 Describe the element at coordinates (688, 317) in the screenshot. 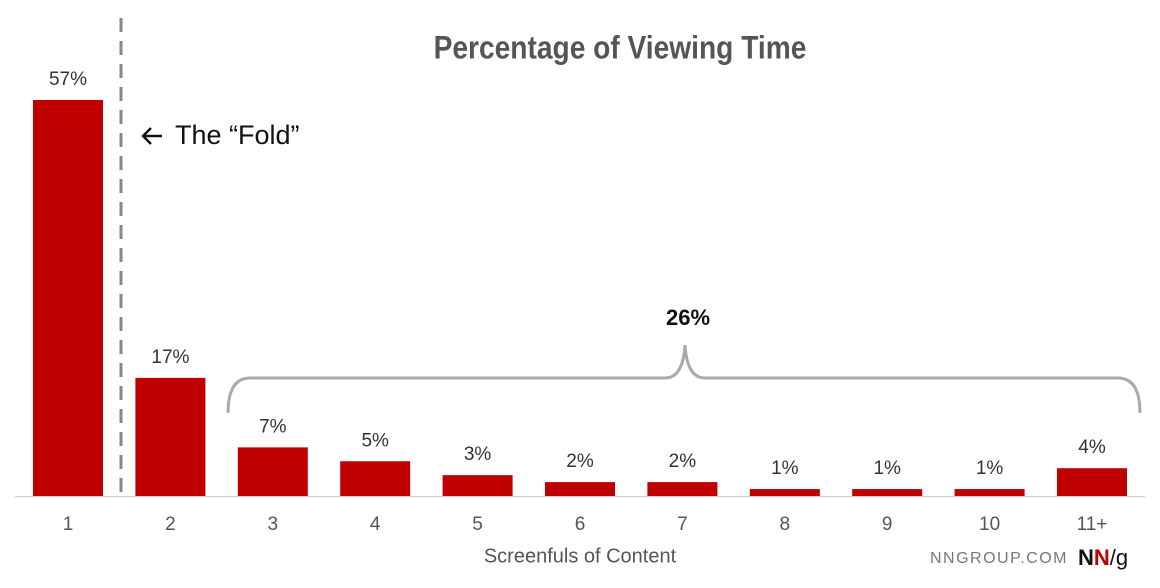

I see `bracket-label: 26%` at that location.